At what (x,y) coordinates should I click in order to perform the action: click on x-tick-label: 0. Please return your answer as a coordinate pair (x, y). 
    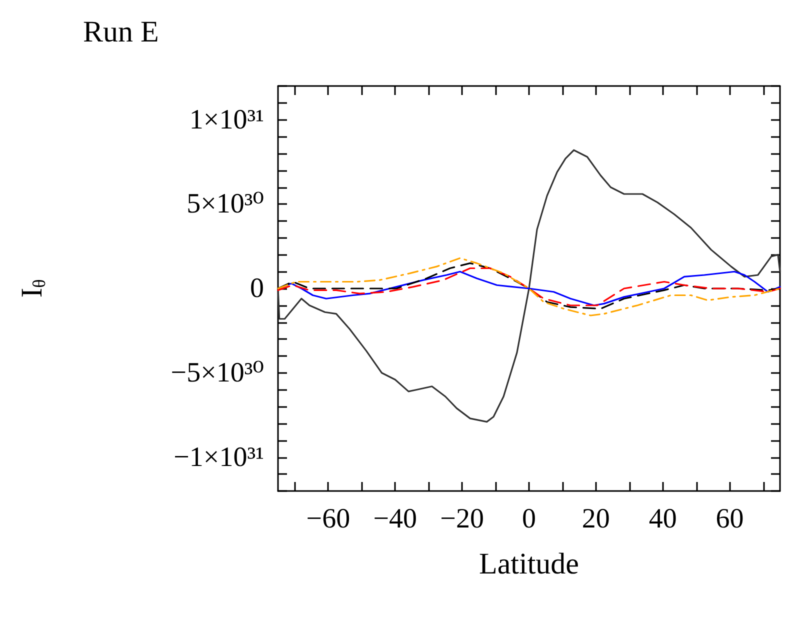
    Looking at the image, I should click on (529, 519).